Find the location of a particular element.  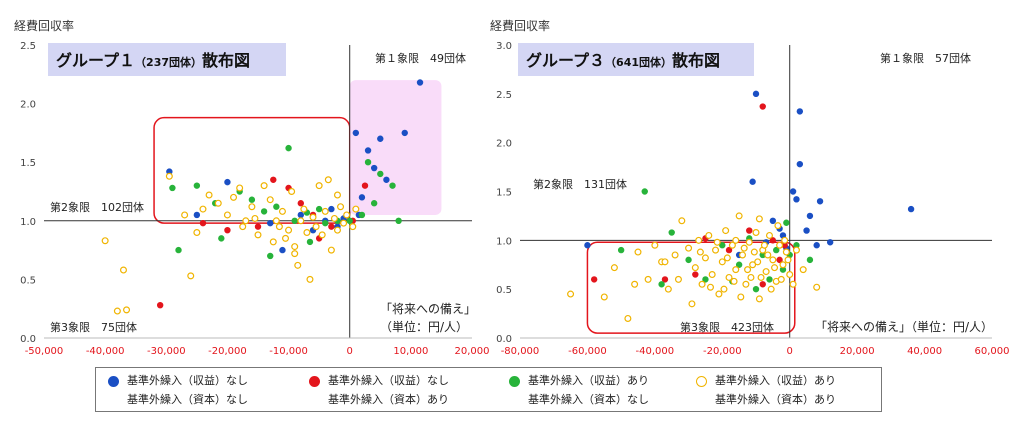

chart-title-main: グループ１ is located at coordinates (95, 60).